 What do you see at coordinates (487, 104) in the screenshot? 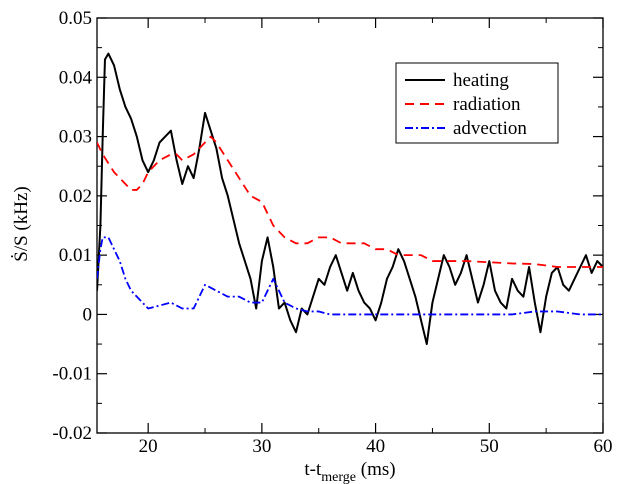
I see `legend-label-radiation: radiation` at bounding box center [487, 104].